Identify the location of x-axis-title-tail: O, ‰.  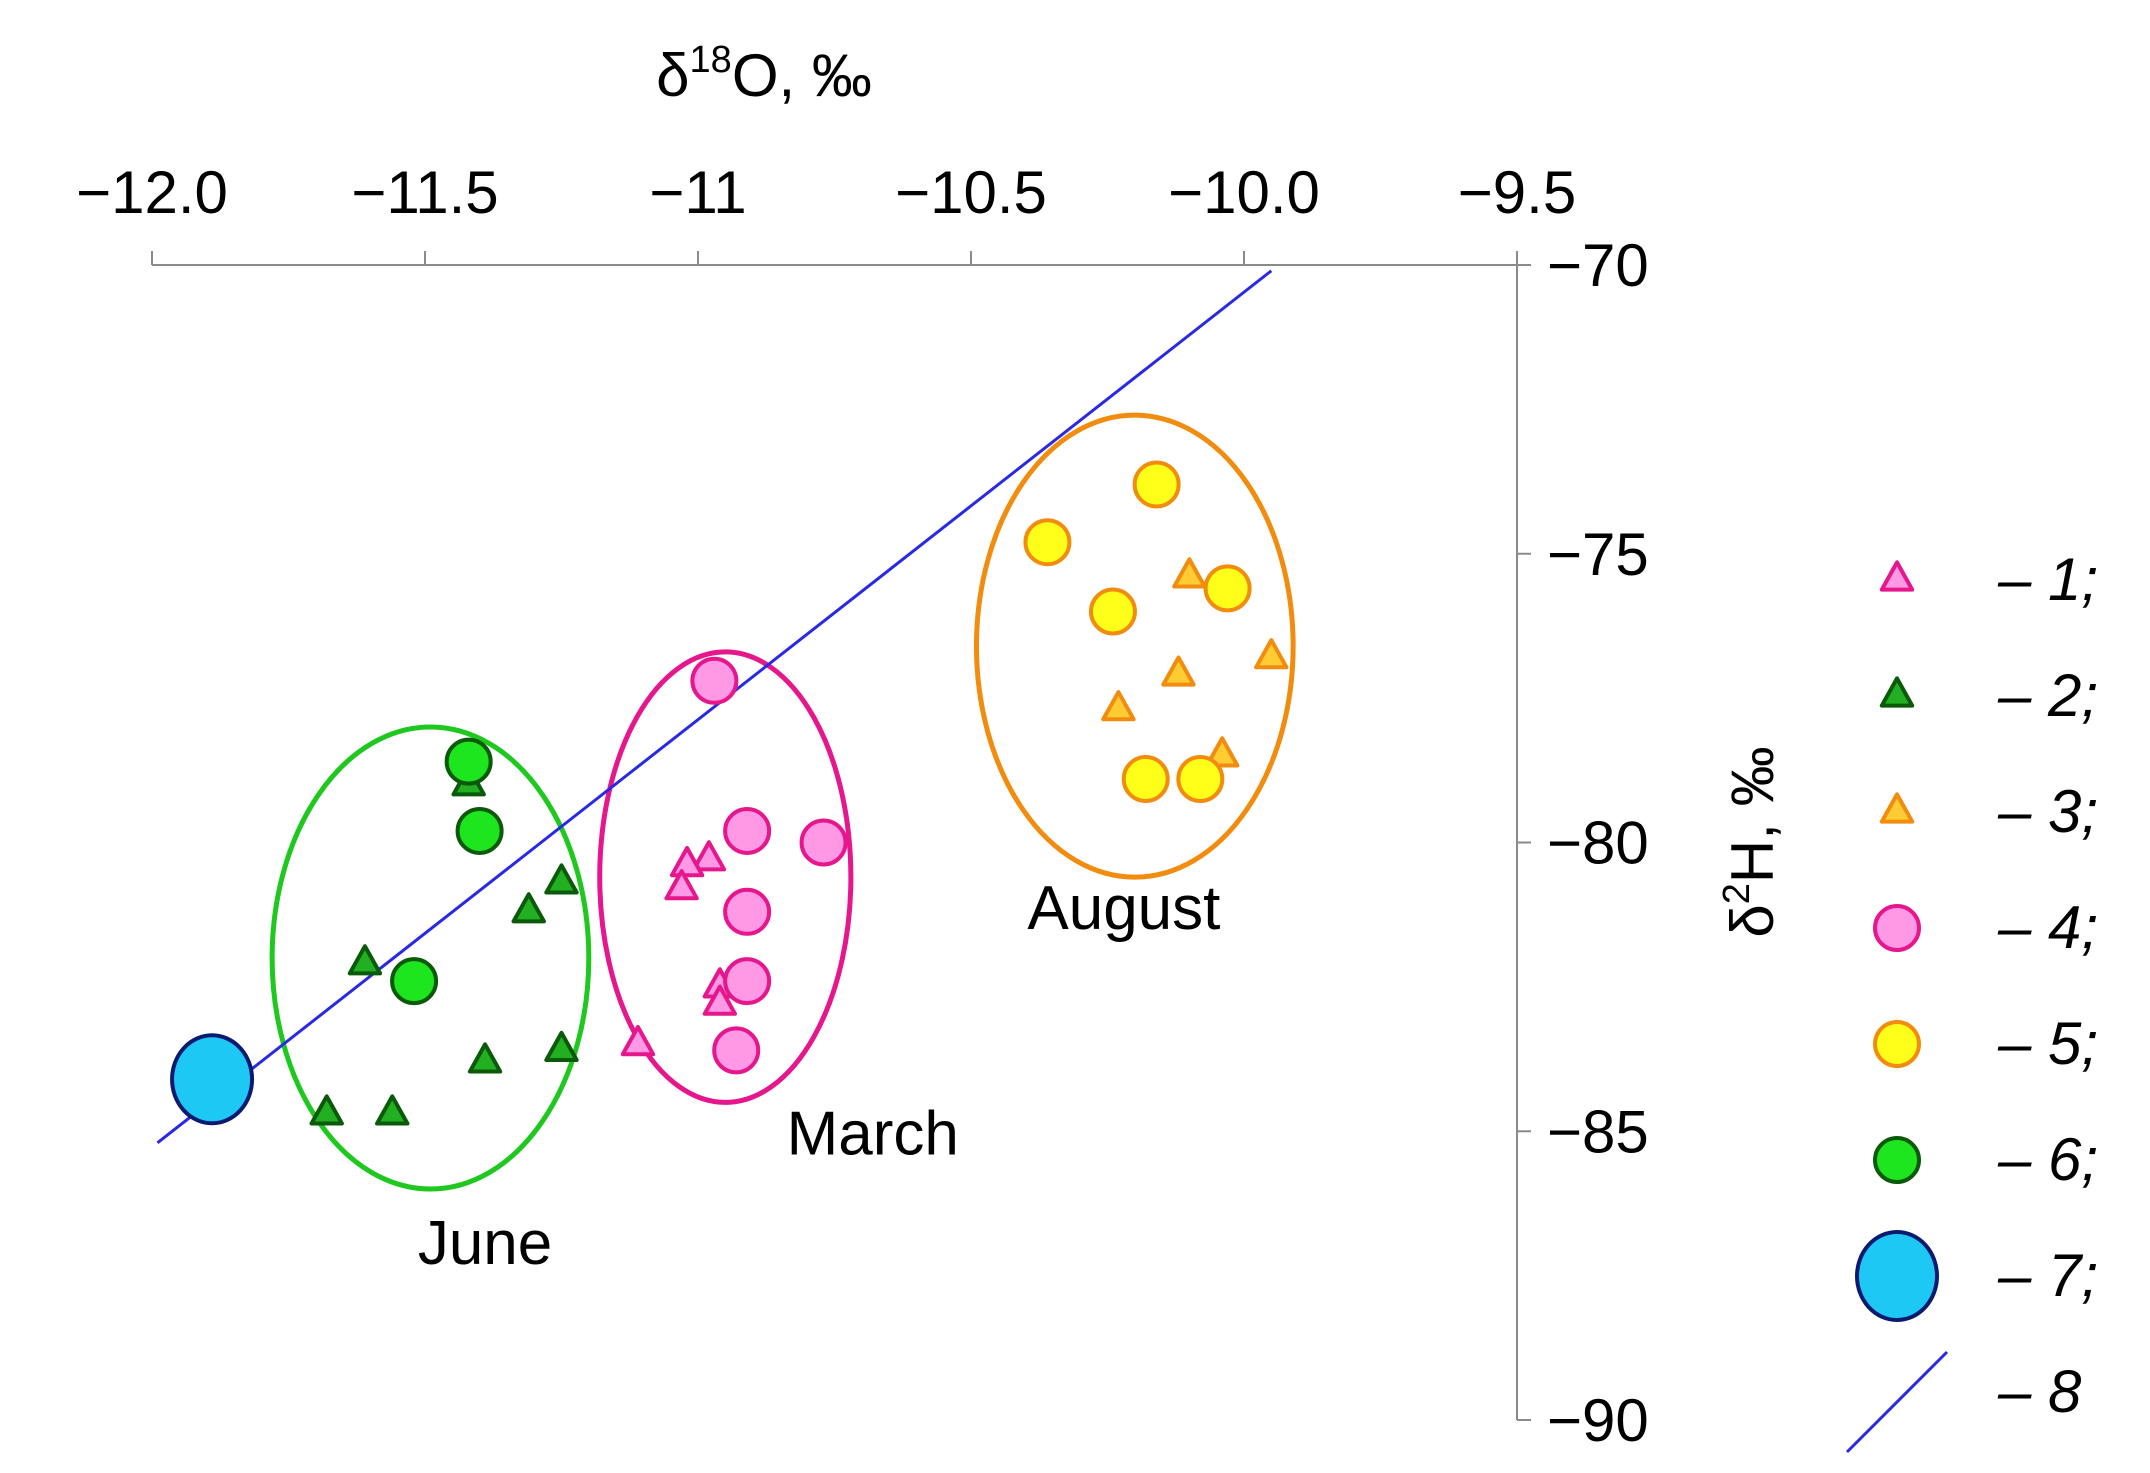
(802, 75).